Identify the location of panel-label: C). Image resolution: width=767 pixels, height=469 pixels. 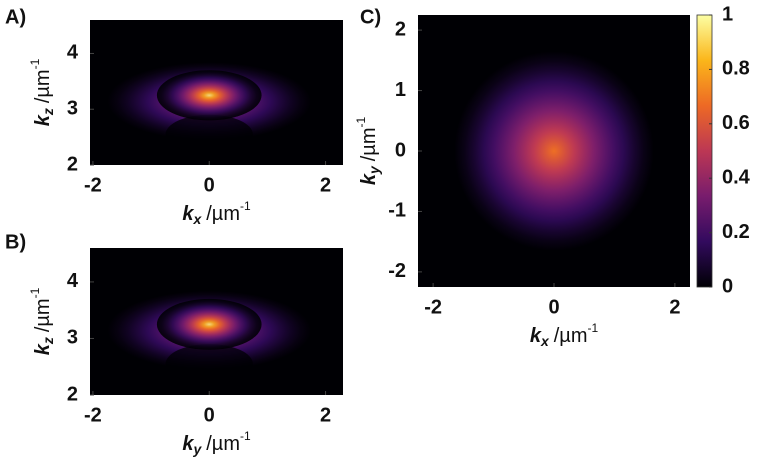
(370, 17).